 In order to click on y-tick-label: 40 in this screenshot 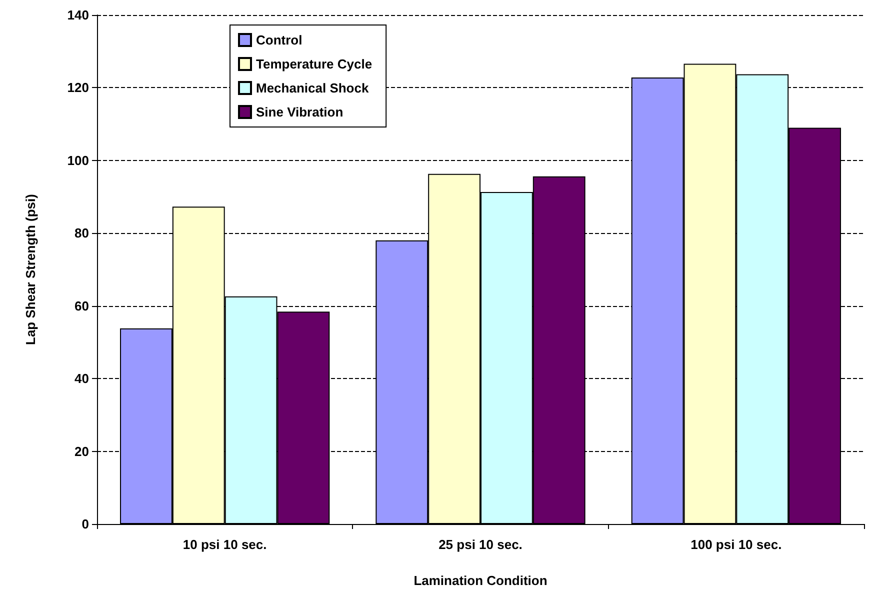, I will do `click(81, 378)`.